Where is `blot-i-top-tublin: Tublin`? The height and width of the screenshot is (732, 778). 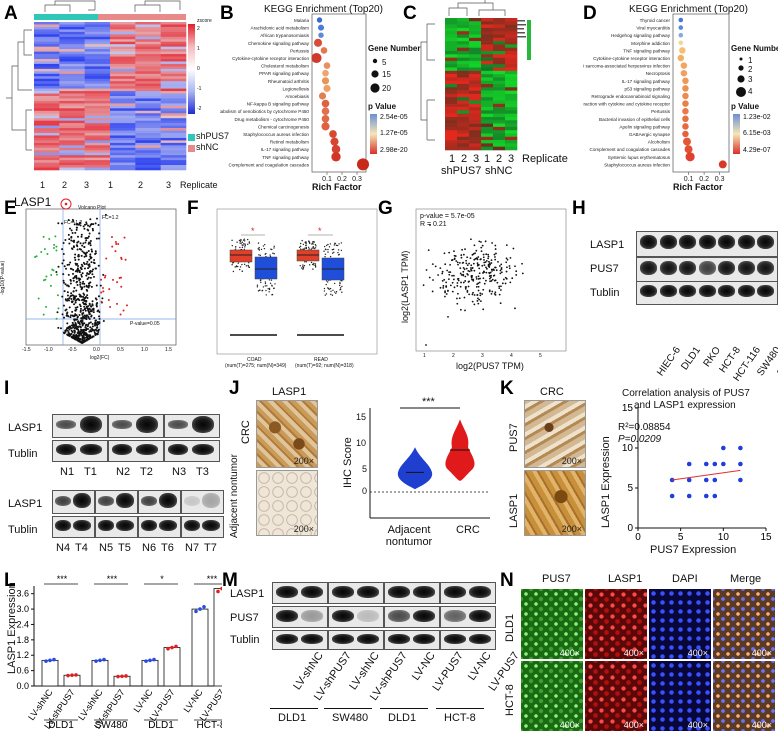
blot-i-top-tublin: Tublin is located at coordinates (23, 454).